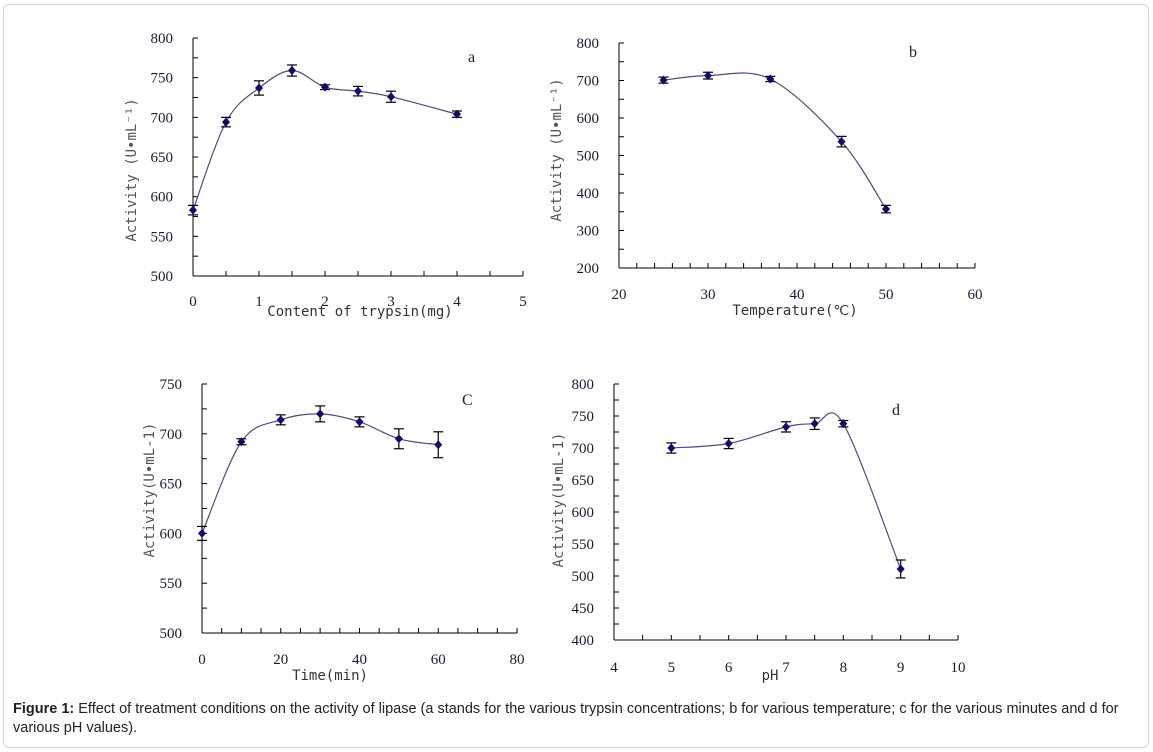  What do you see at coordinates (886, 295) in the screenshot?
I see `x-tick-label: 50` at bounding box center [886, 295].